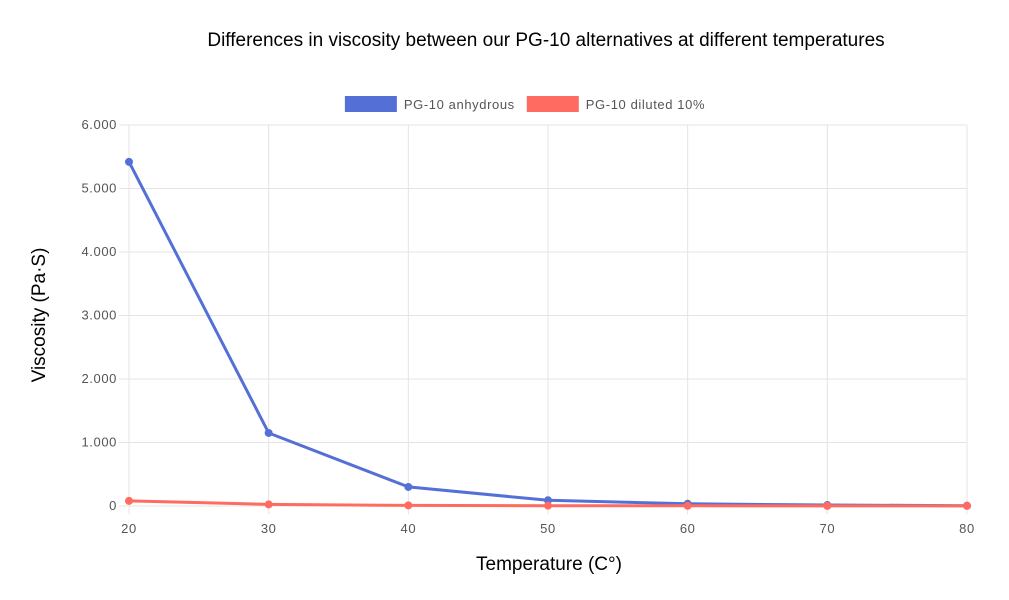 This screenshot has width=1009, height=600. What do you see at coordinates (524, 104) in the screenshot?
I see `legend: PG-10 anhydrous PG-10 diluted 10%` at bounding box center [524, 104].